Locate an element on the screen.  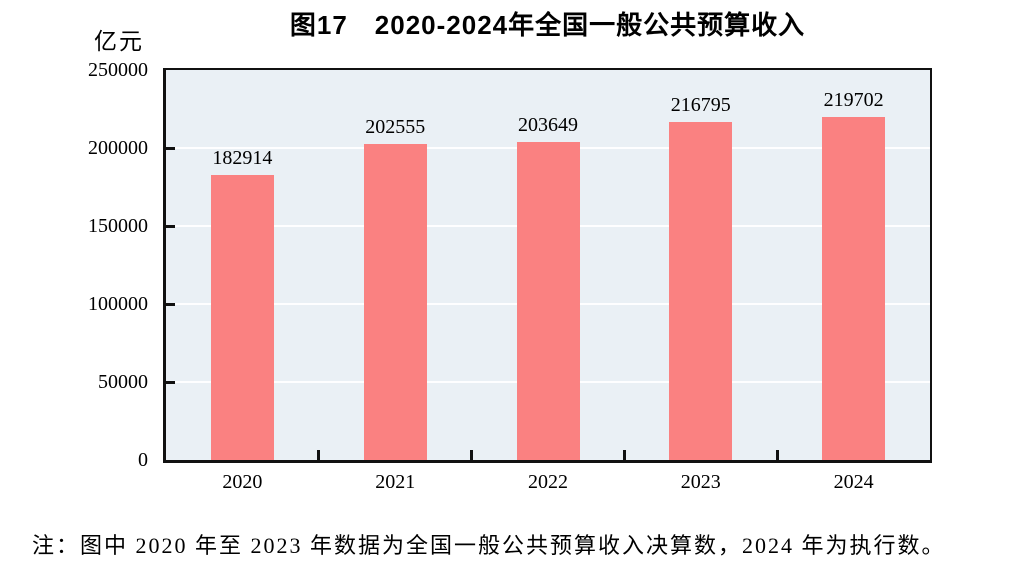
bar-value-label: 203649 is located at coordinates (548, 125).